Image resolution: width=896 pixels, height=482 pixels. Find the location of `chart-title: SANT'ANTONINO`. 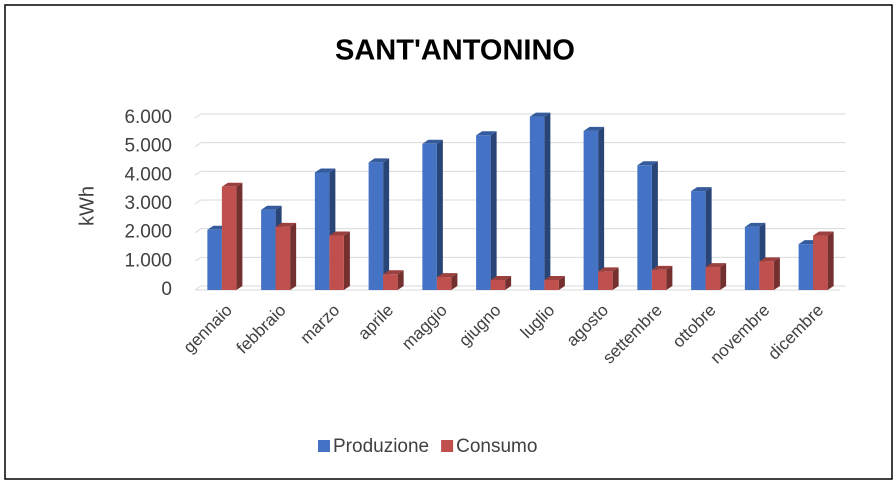

chart-title: SANT'ANTONINO is located at coordinates (455, 51).